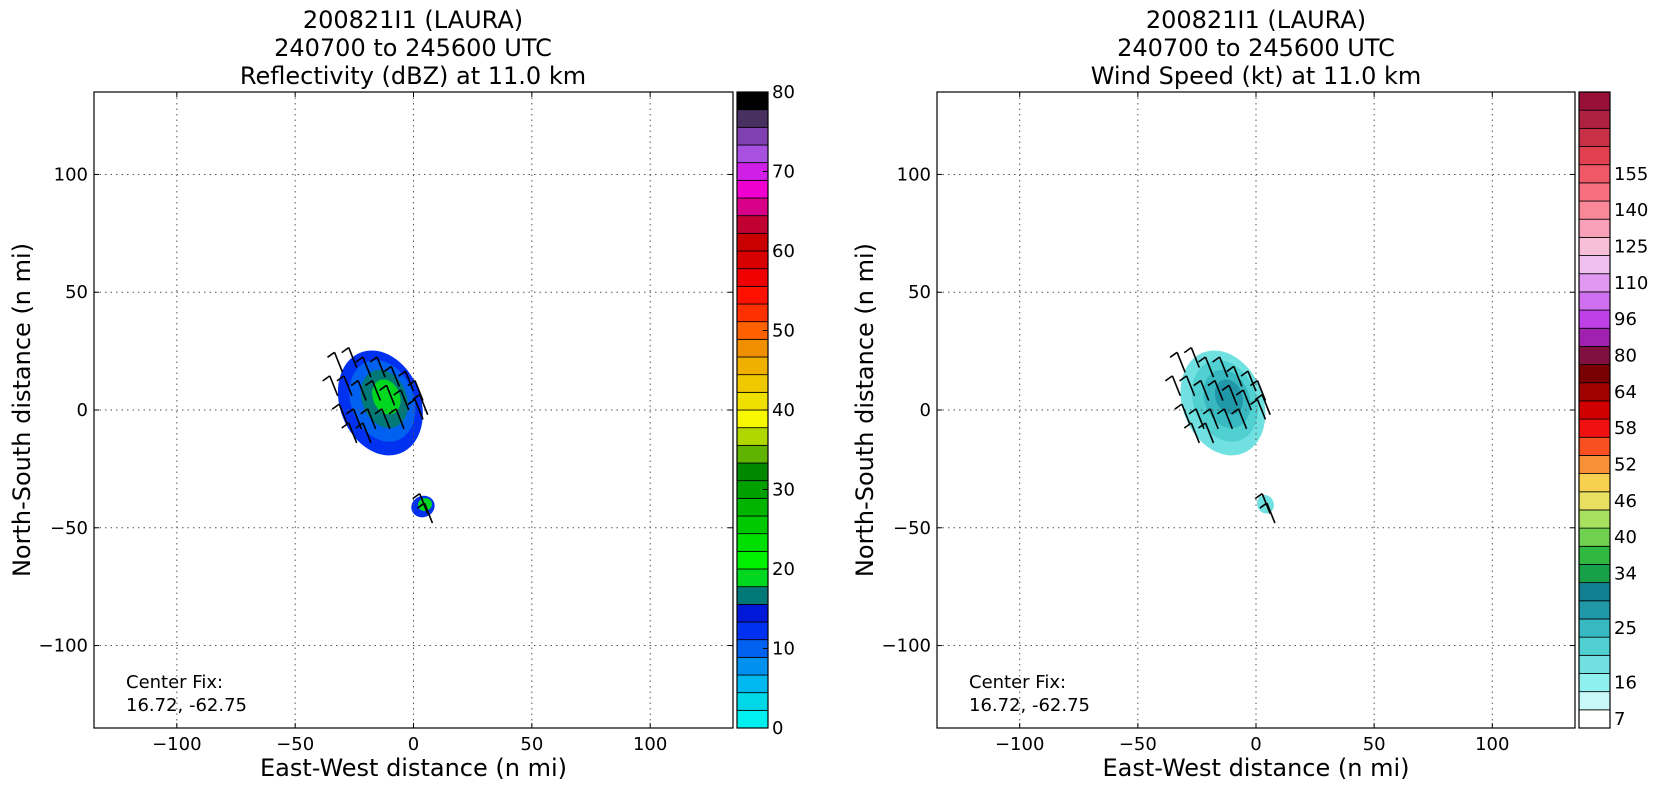  What do you see at coordinates (783, 92) in the screenshot?
I see `colorbar-tick-label: 80` at bounding box center [783, 92].